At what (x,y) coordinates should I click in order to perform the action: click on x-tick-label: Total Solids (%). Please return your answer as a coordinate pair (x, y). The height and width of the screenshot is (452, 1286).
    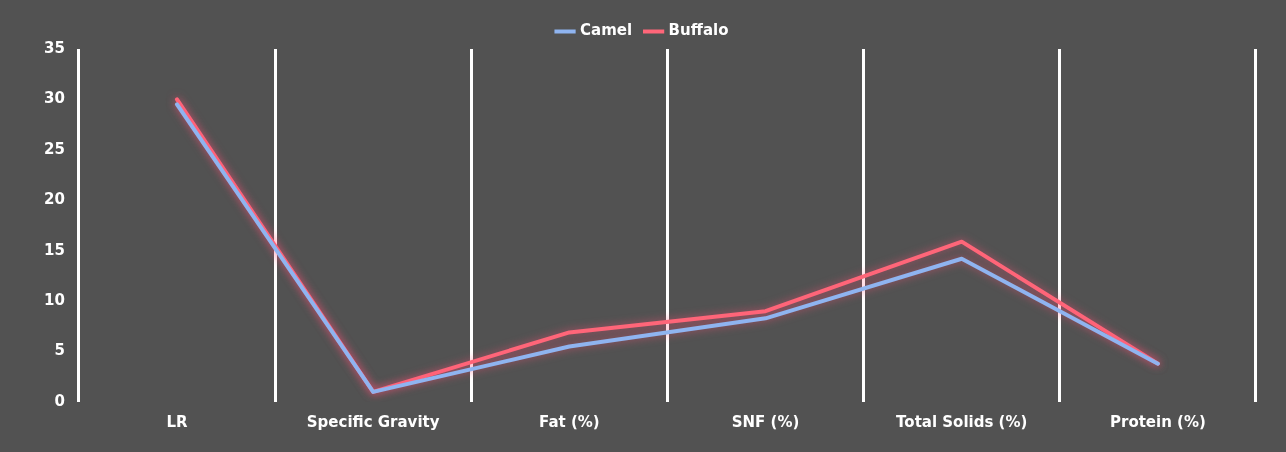
    Looking at the image, I should click on (962, 421).